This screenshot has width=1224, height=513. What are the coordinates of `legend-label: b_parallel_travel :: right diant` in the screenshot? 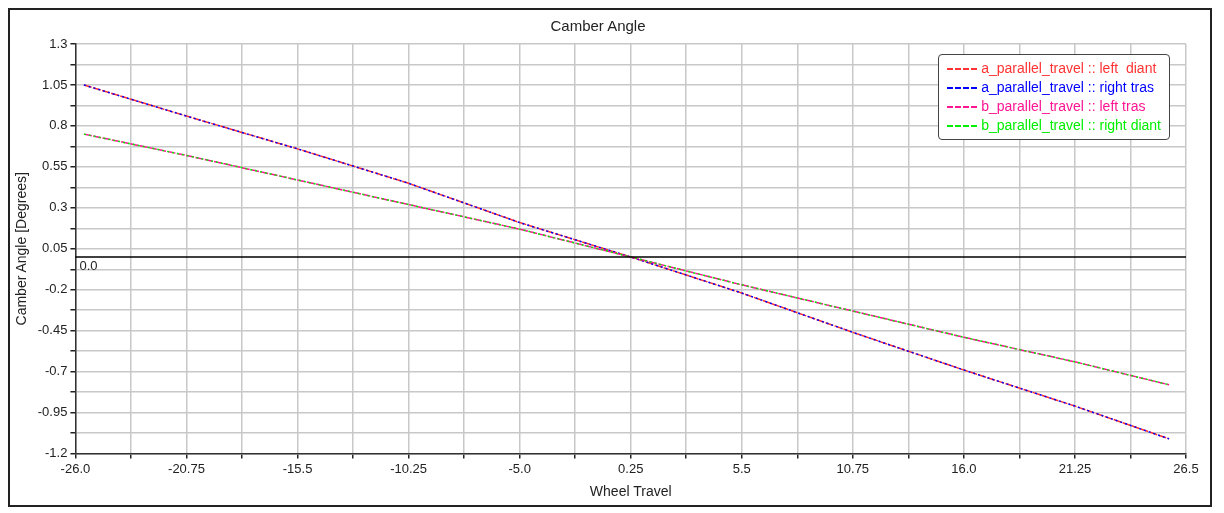 It's located at (1071, 125).